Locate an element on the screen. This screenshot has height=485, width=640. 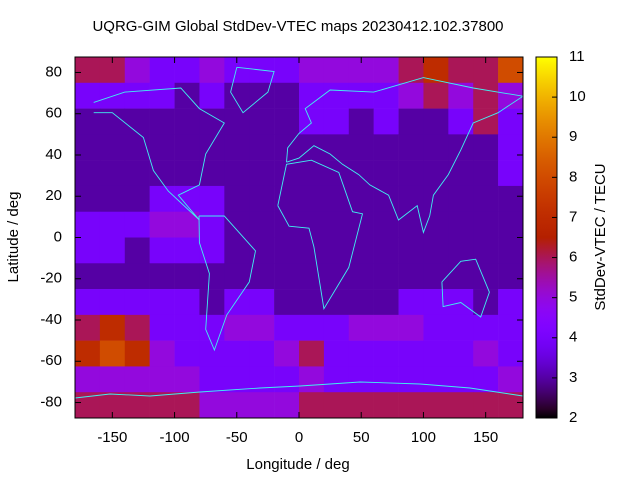
colorbar-tick-label: 3 is located at coordinates (573, 377).